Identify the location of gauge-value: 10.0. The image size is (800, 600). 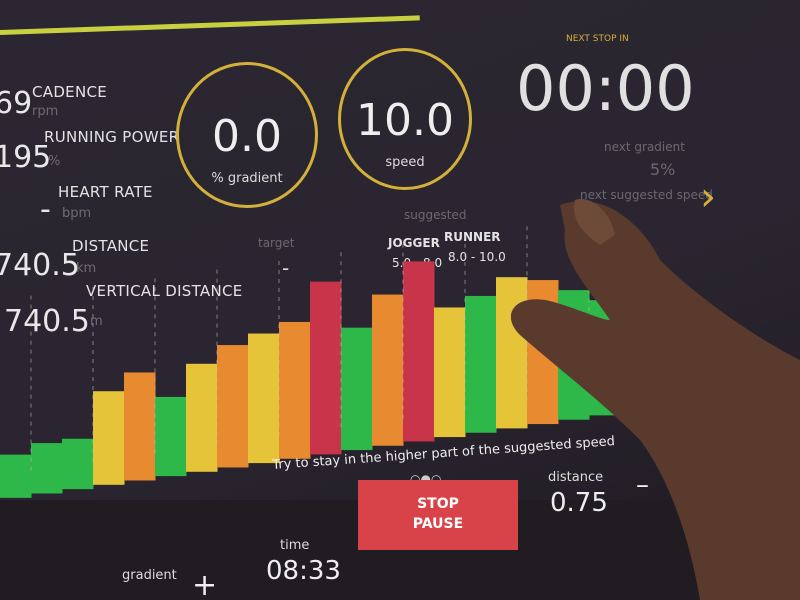
(405, 120).